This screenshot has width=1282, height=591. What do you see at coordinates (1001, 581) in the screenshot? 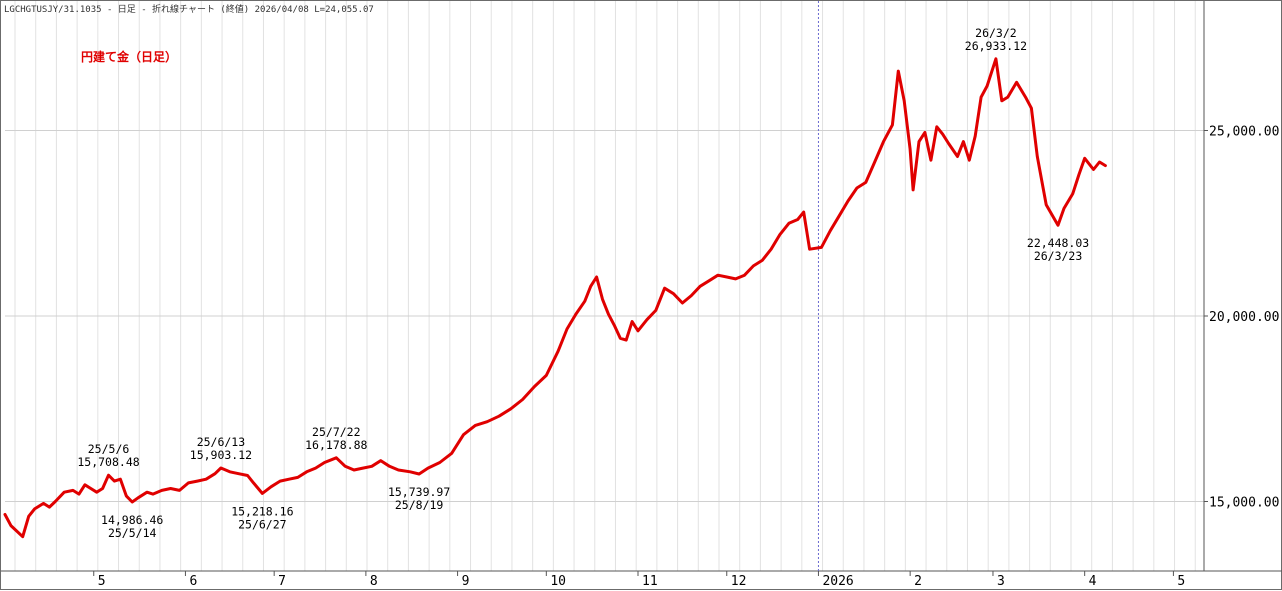
I see `x-tick-label: 3` at bounding box center [1001, 581].